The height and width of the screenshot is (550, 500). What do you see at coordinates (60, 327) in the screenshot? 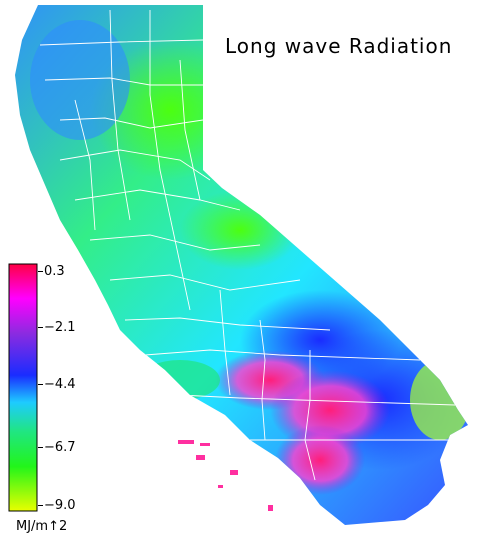
I see `legend-tick-label: −2.1` at bounding box center [60, 327].